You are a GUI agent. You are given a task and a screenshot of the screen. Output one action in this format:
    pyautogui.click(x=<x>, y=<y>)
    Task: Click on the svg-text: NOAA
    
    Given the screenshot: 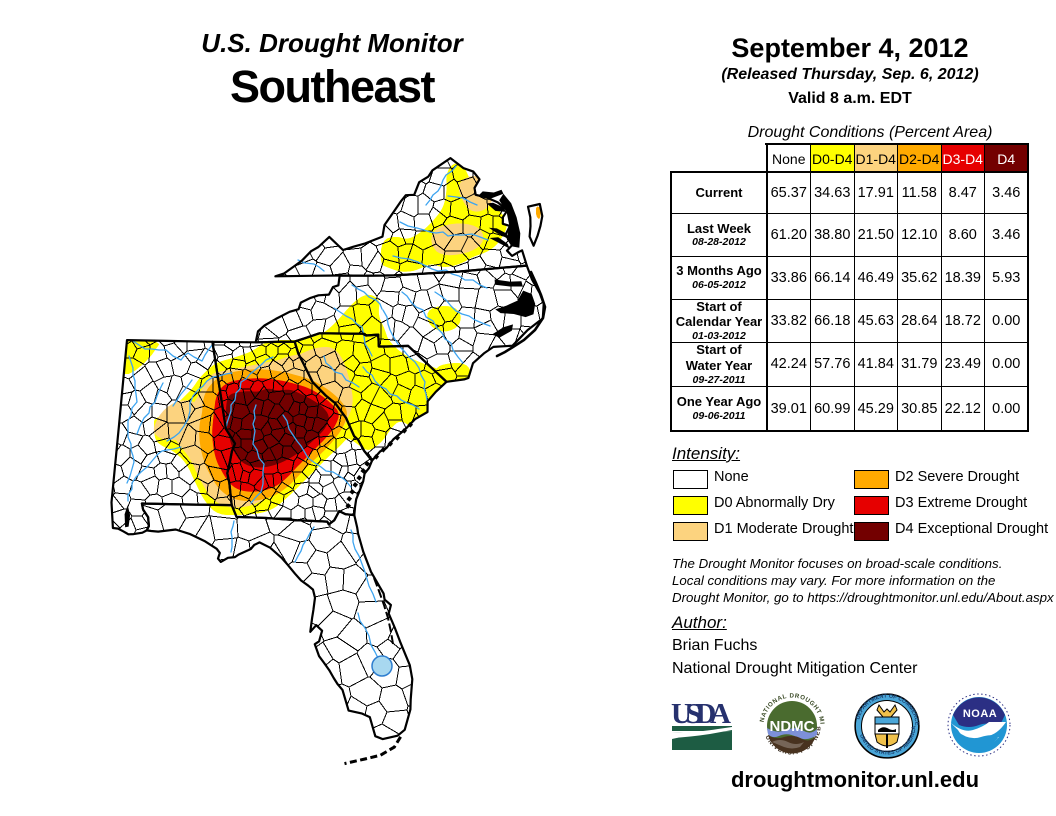 What is the action you would take?
    pyautogui.click(x=980, y=714)
    